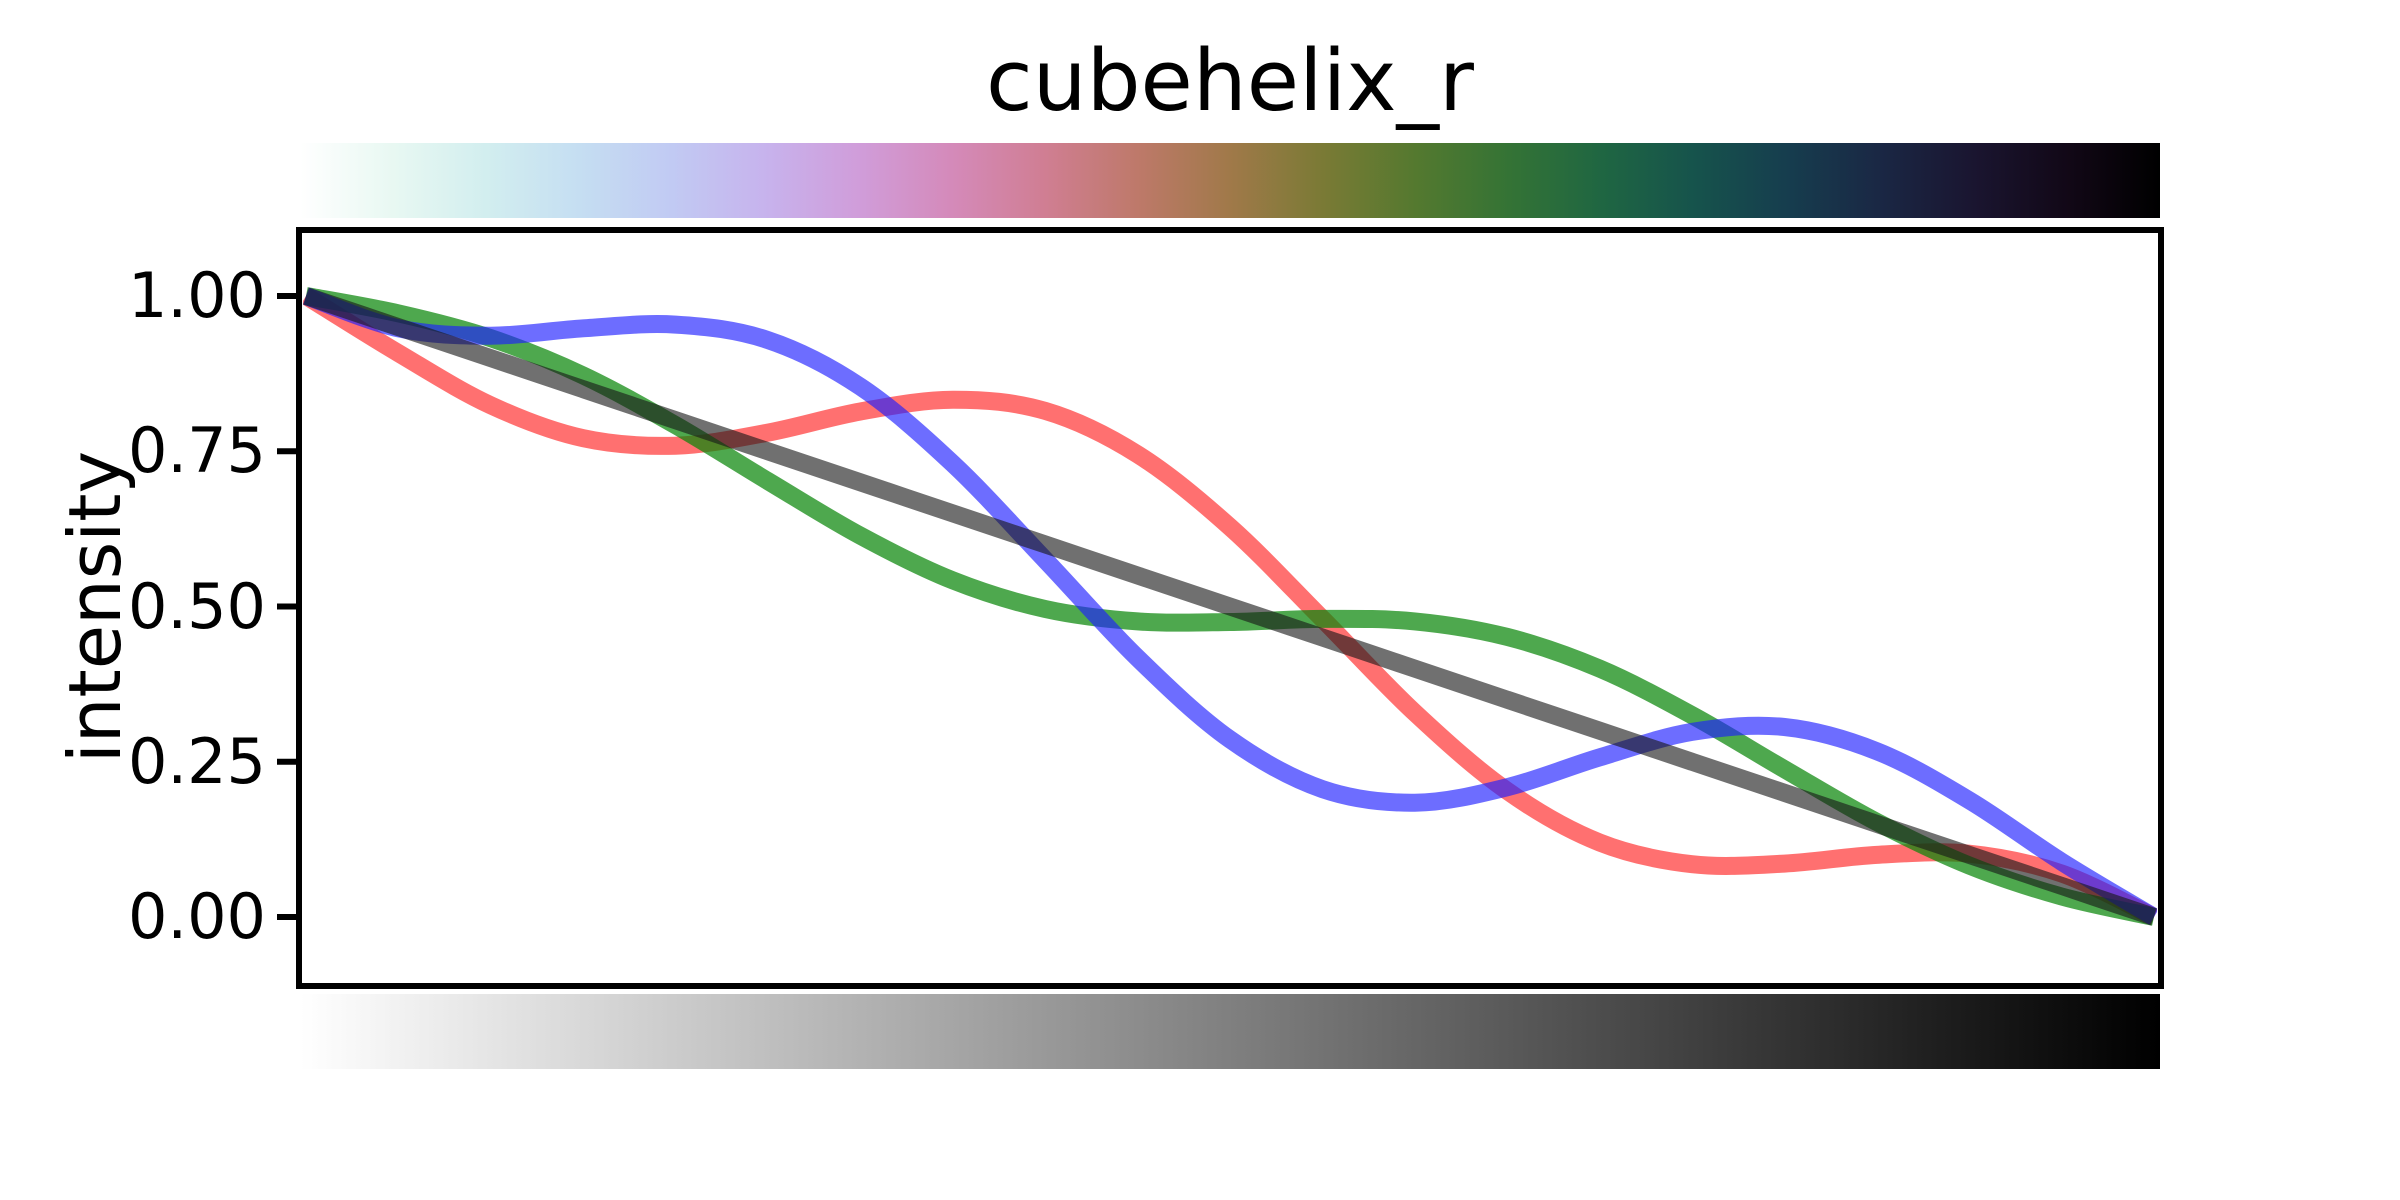 The image size is (2400, 1200). What do you see at coordinates (196, 761) in the screenshot?
I see `y-tick-label: 0.25` at bounding box center [196, 761].